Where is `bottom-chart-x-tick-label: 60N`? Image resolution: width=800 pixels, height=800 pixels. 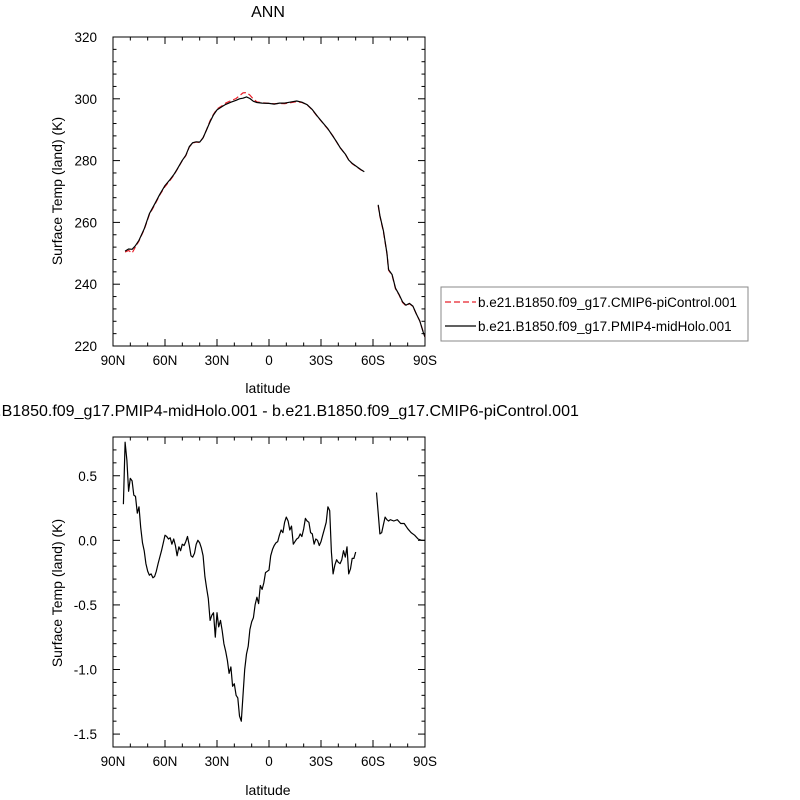
bottom-chart-x-tick-label: 60N is located at coordinates (165, 761).